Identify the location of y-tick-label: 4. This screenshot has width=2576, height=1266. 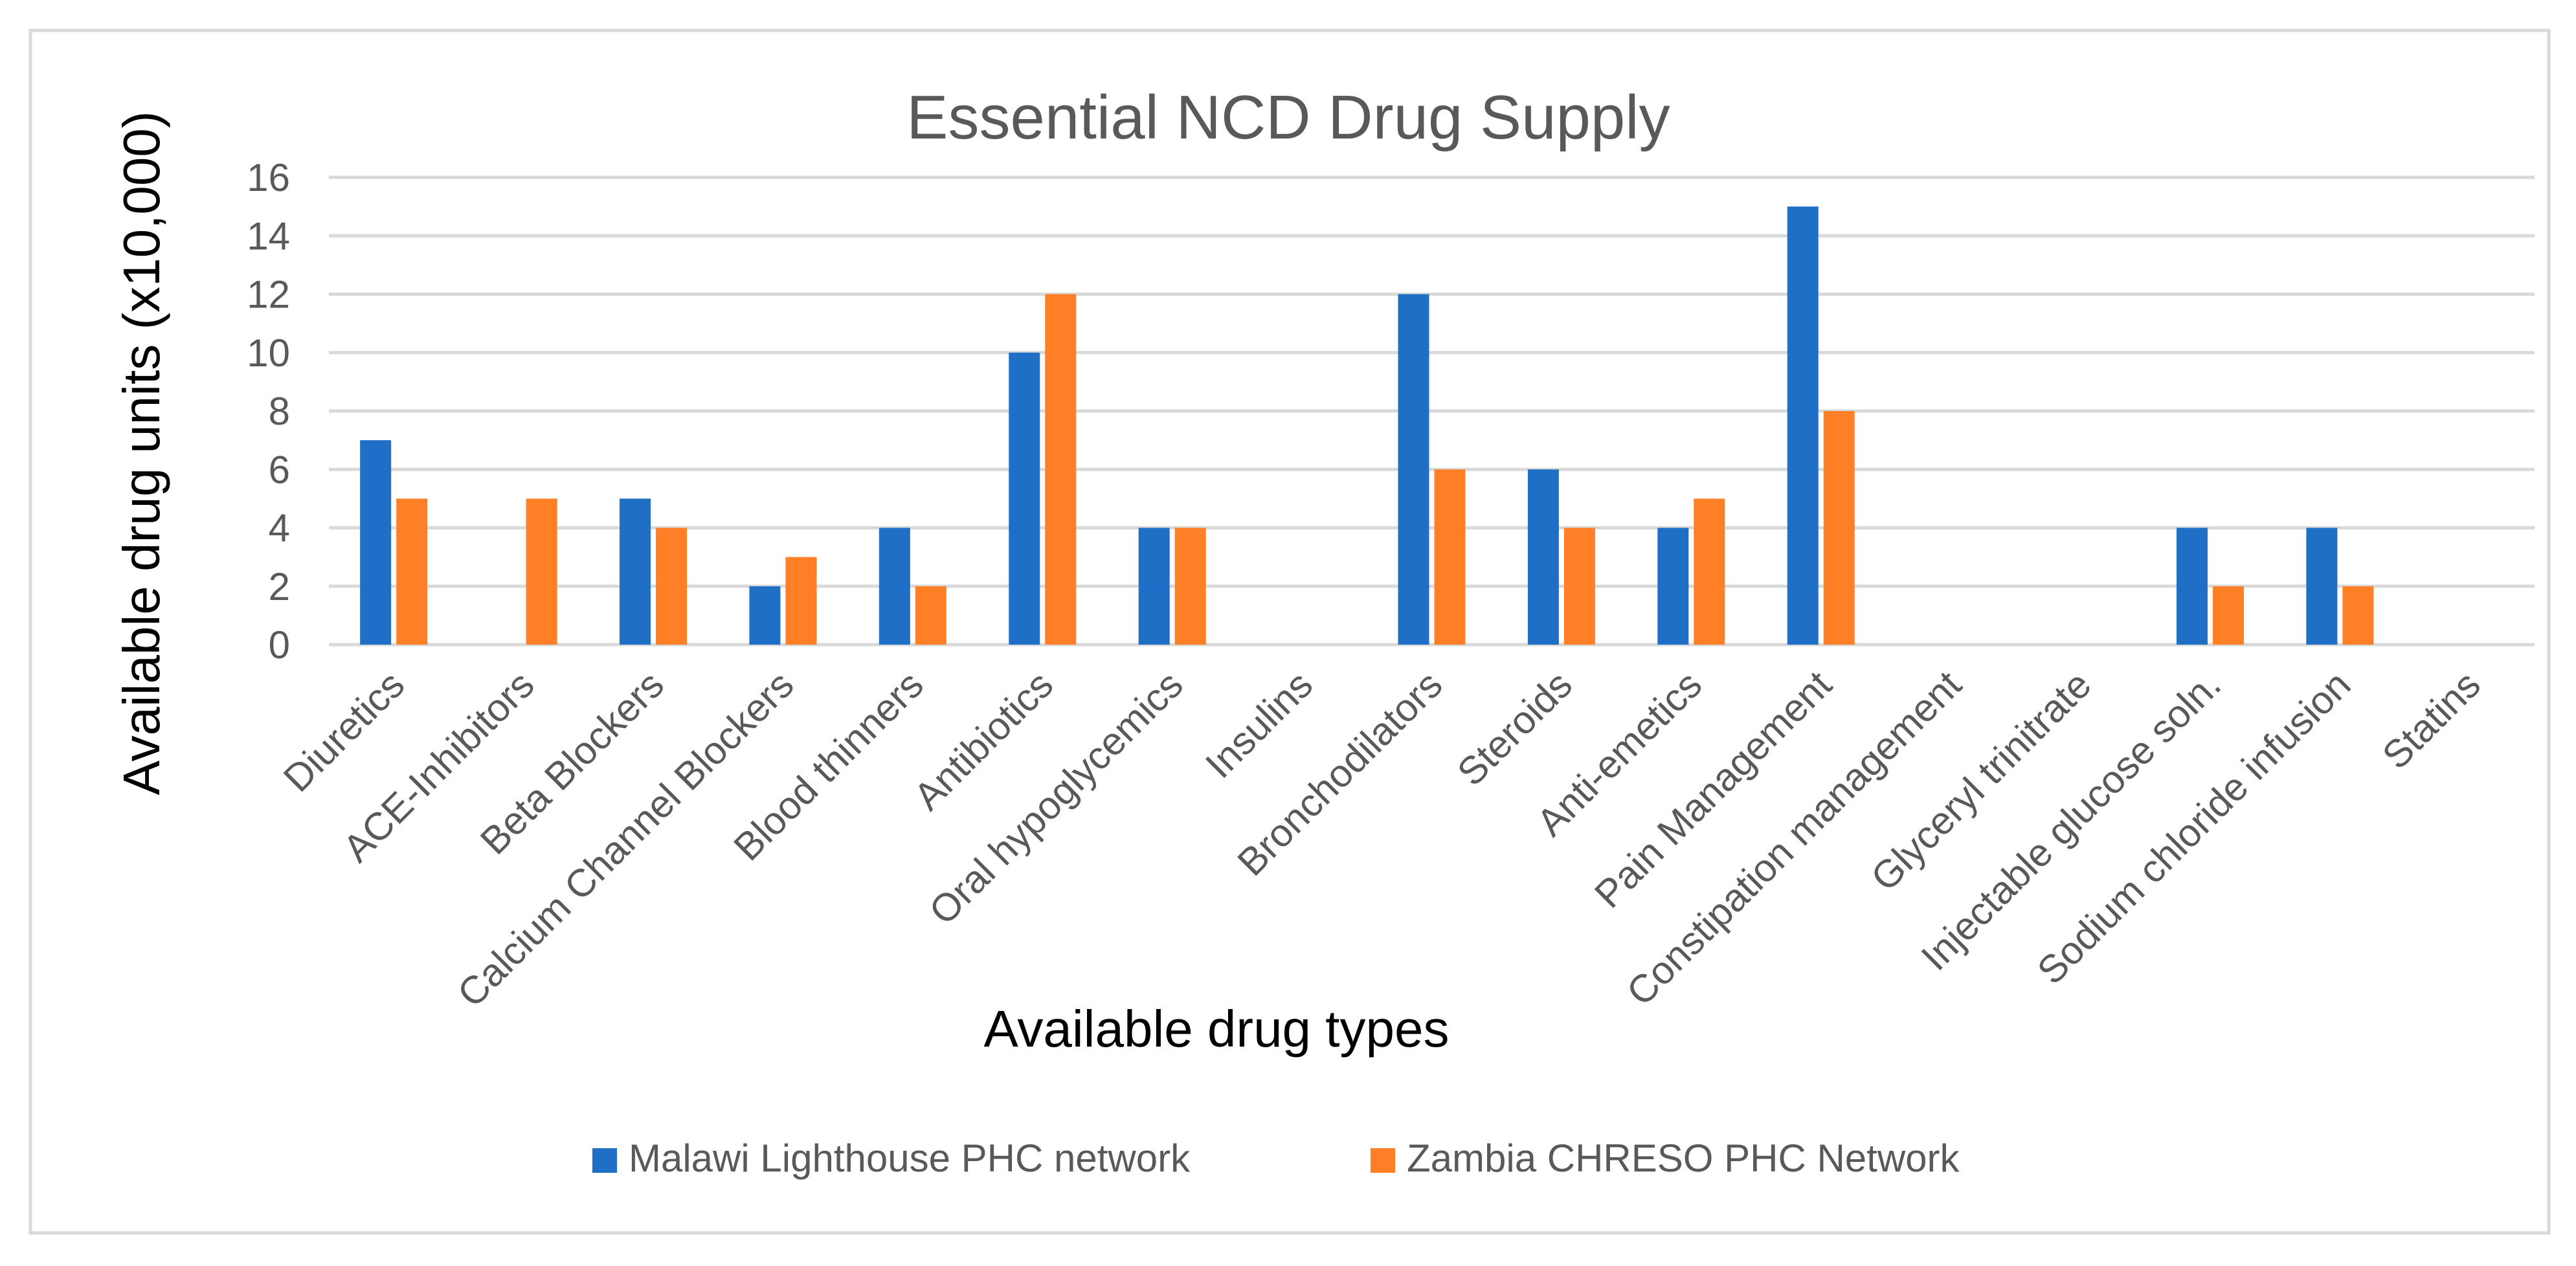
(280, 528).